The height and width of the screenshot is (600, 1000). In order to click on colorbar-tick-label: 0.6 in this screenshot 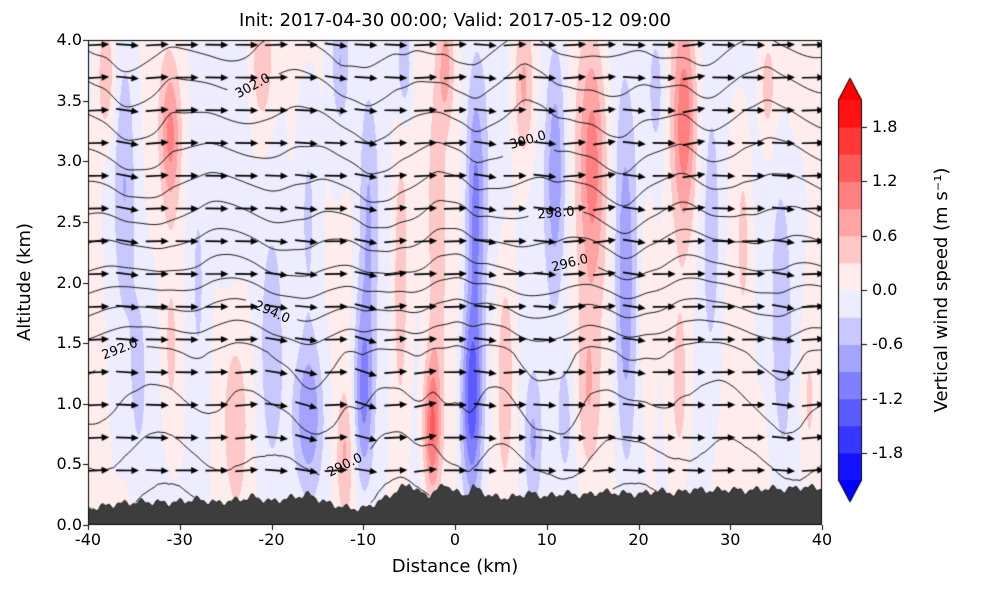, I will do `click(885, 235)`.